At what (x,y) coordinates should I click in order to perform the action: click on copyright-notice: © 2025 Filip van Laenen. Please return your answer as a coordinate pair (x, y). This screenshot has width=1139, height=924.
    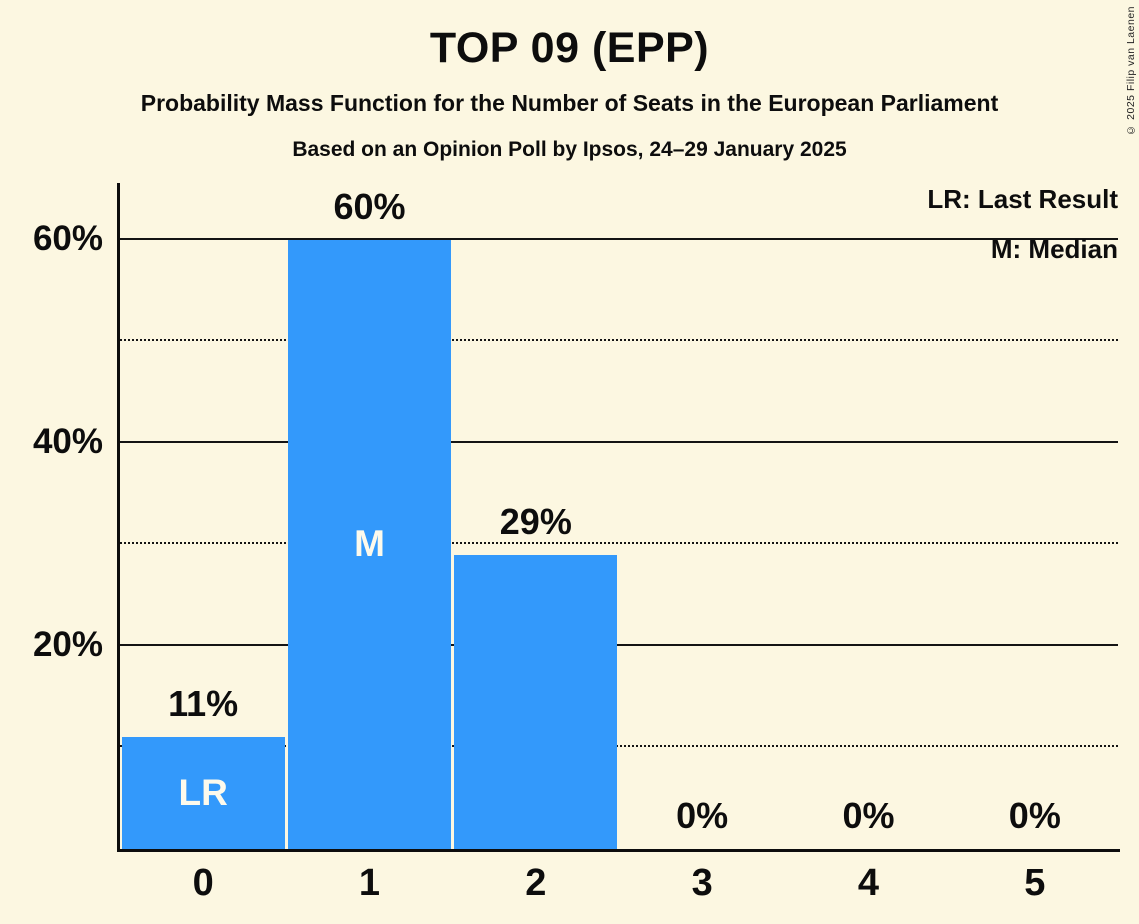
    Looking at the image, I should click on (1131, 71).